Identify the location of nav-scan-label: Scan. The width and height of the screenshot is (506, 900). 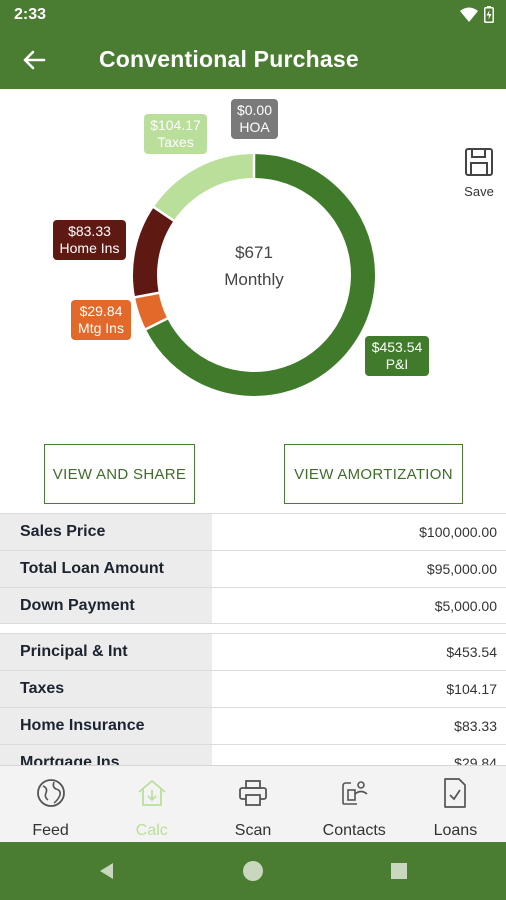
(253, 830).